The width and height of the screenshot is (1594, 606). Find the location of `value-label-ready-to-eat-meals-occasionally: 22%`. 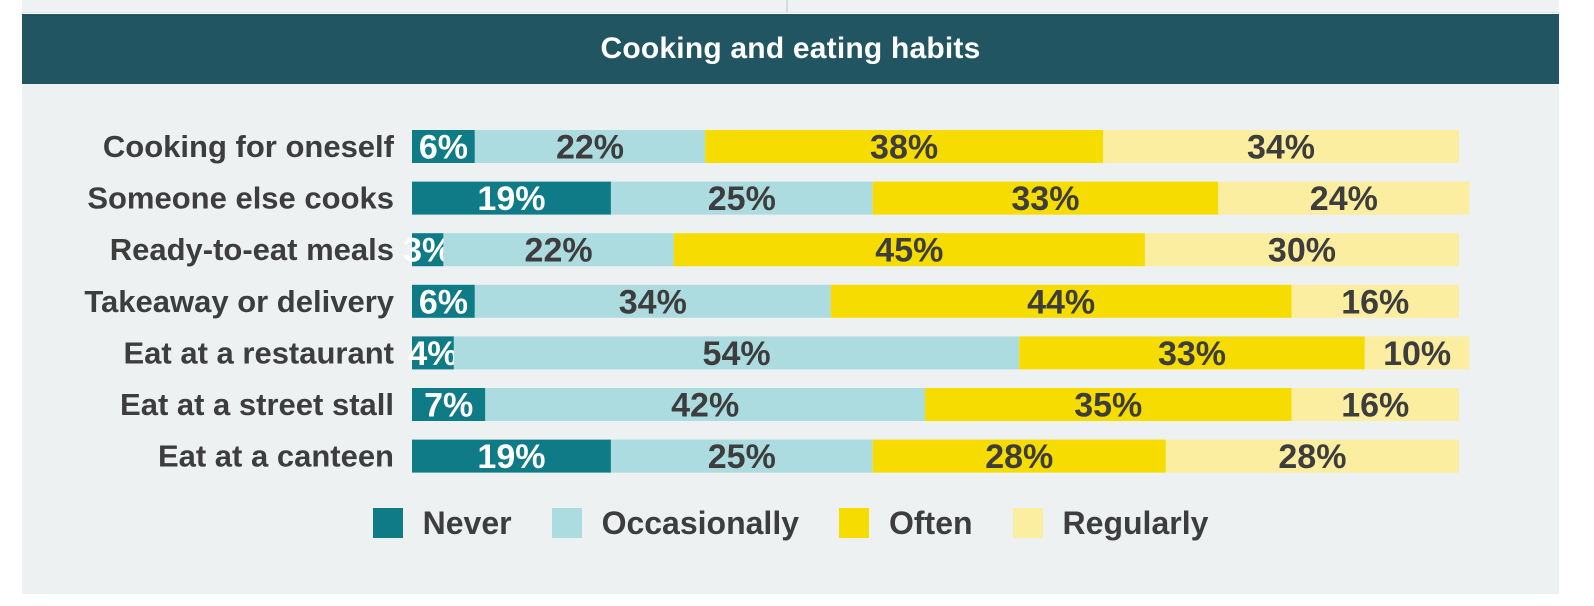

value-label-ready-to-eat-meals-occasionally: 22% is located at coordinates (559, 251).